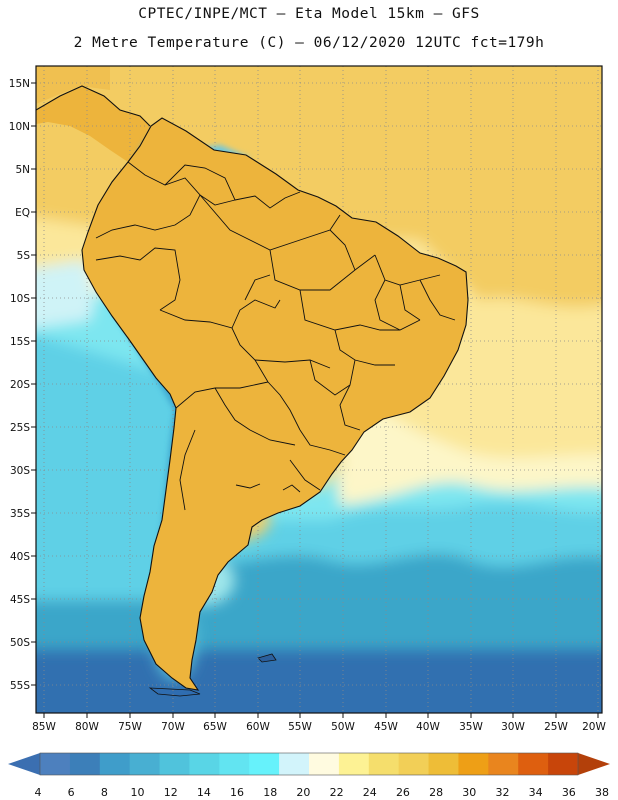  Describe the element at coordinates (536, 792) in the screenshot. I see `colorbar-label: 34` at that location.